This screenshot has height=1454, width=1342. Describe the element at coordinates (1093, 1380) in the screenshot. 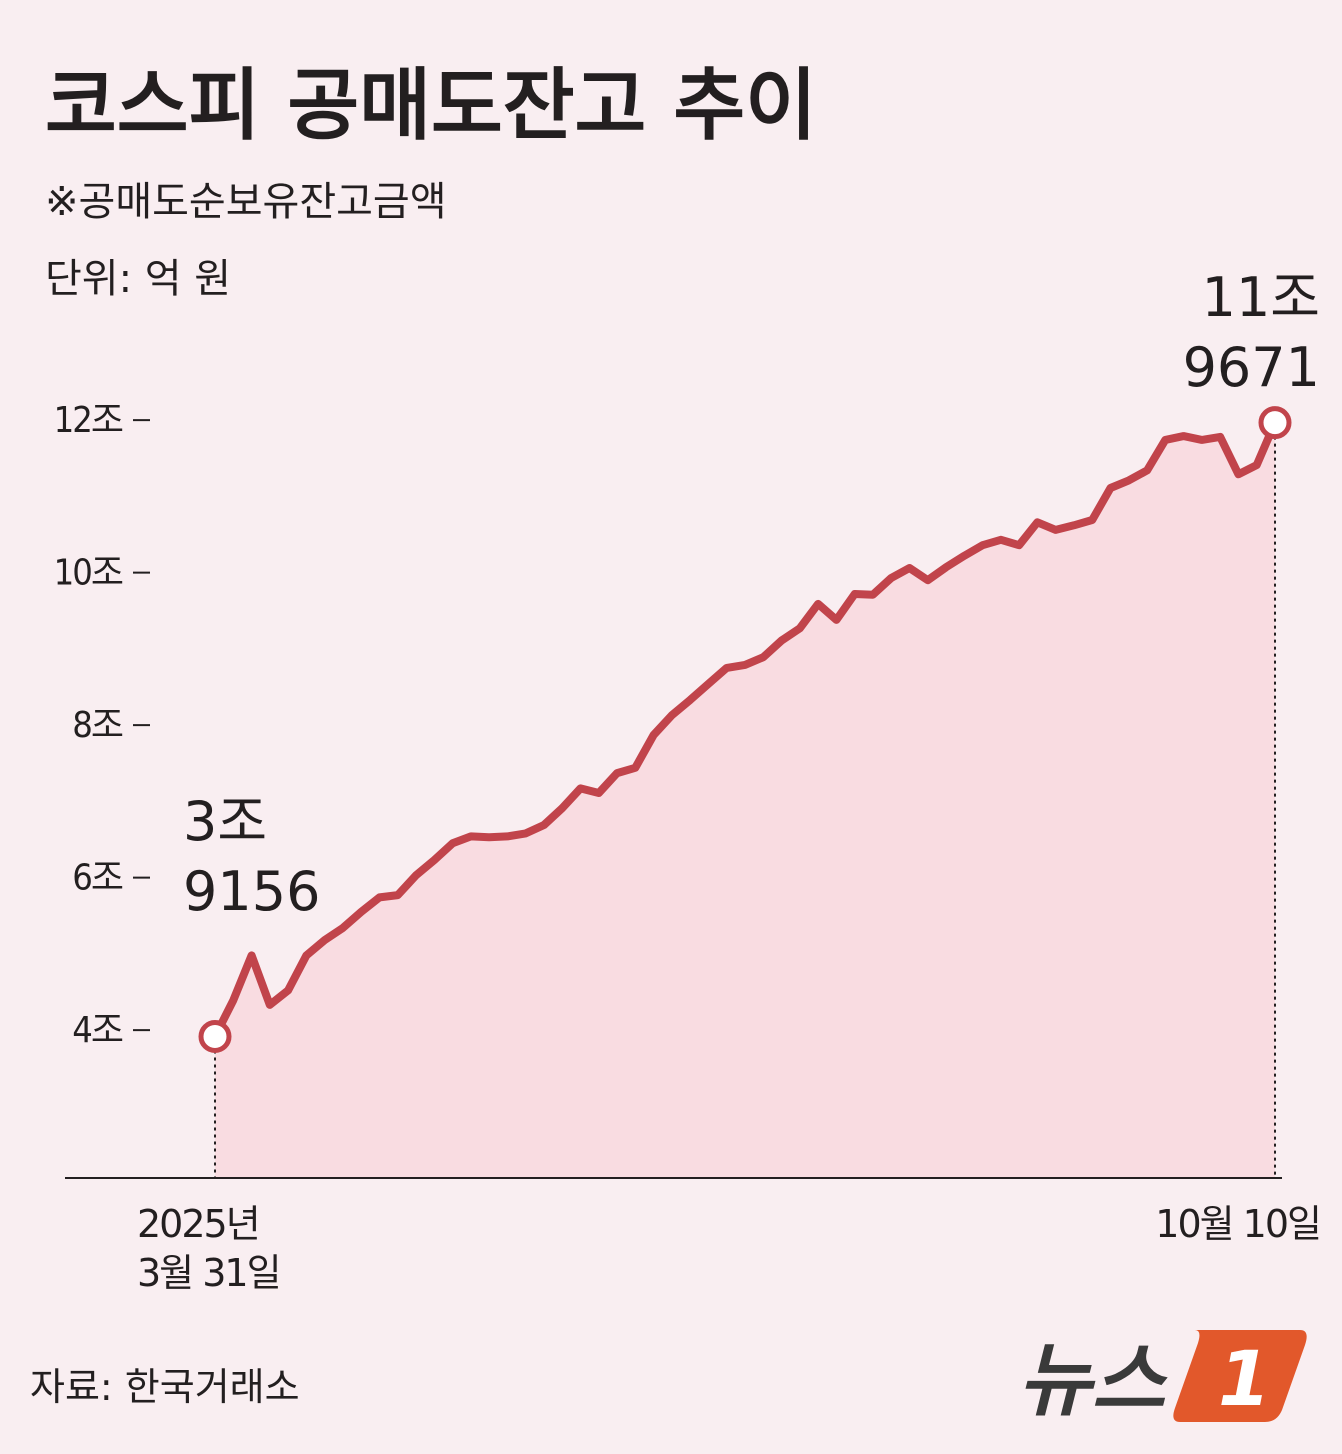

I see `logo-text: 뉴스` at that location.